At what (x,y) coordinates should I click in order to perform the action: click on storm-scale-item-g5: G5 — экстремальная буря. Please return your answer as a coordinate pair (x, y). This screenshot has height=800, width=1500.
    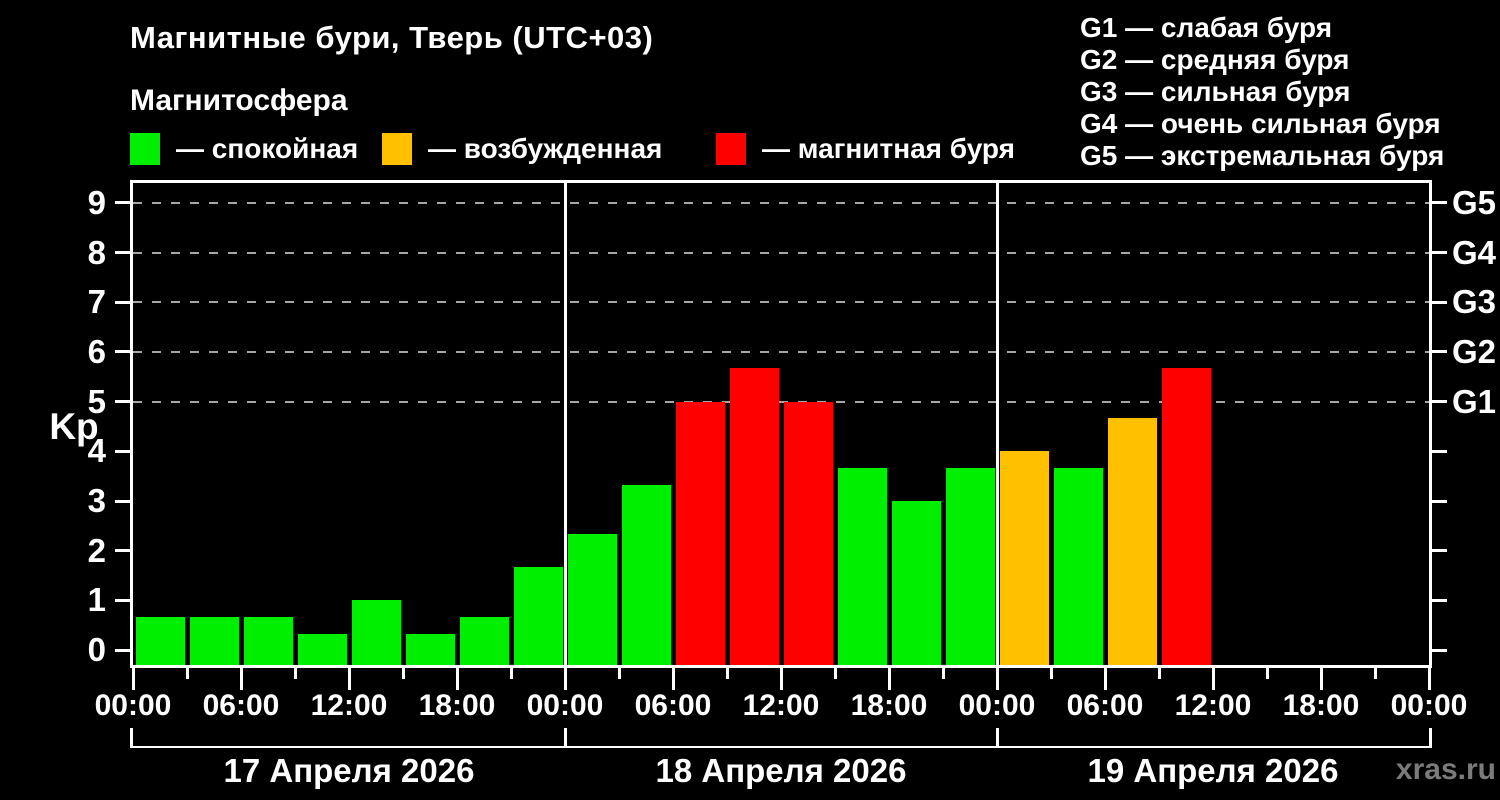
    Looking at the image, I should click on (1262, 155).